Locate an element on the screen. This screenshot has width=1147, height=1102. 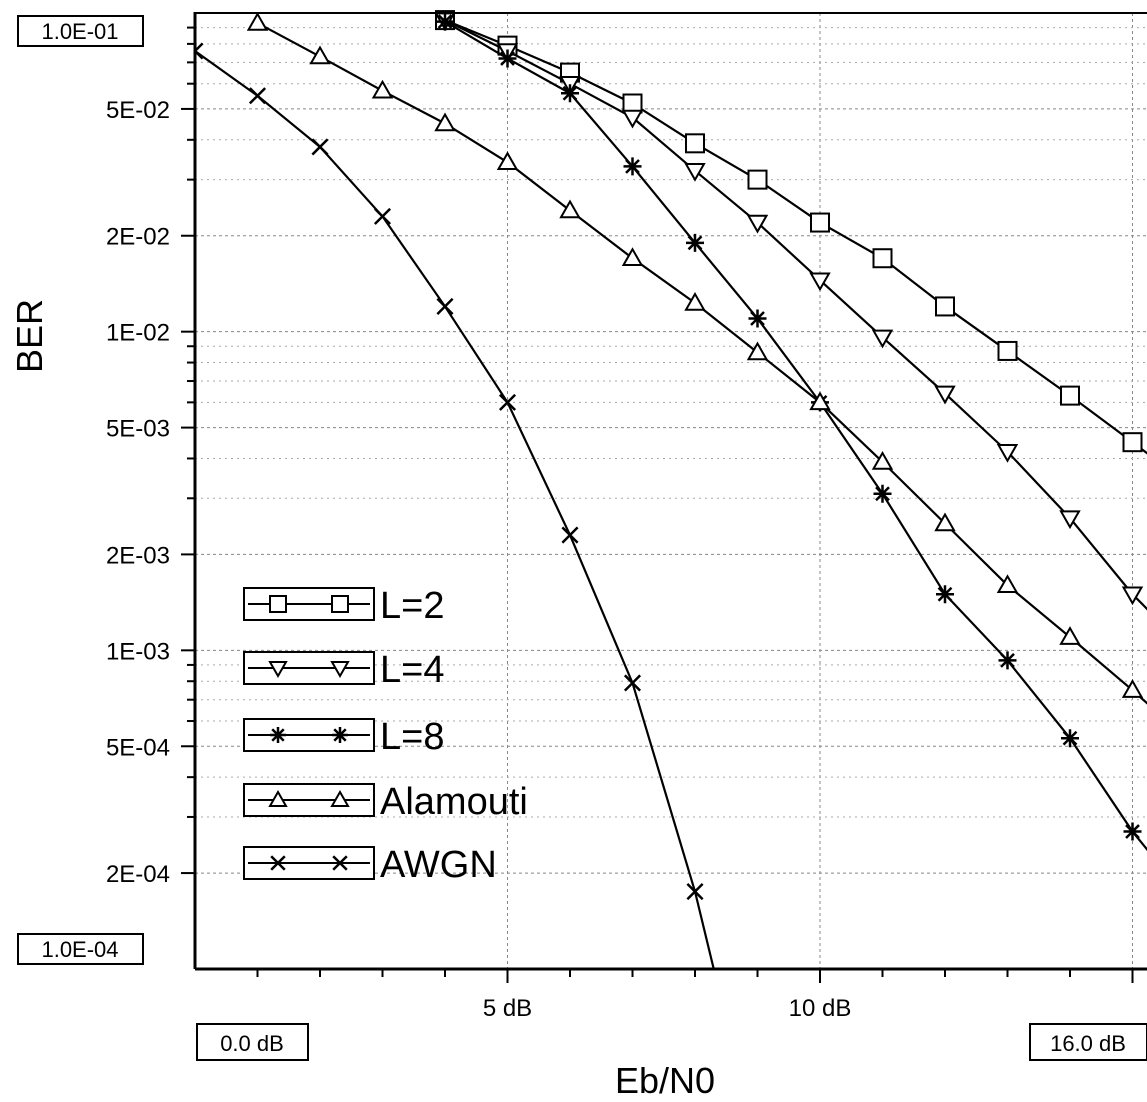
y-tick-label: 5E-02 is located at coordinates (138, 110).